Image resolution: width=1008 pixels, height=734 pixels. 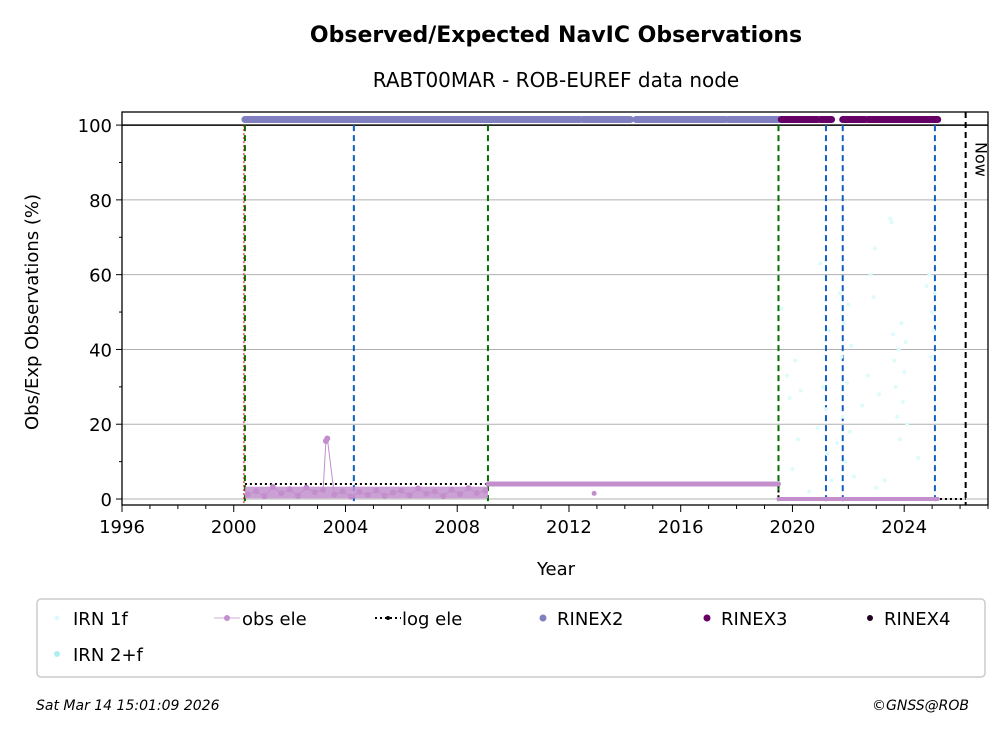 What do you see at coordinates (227, 618) in the screenshot?
I see `legend-obs-ele-marker` at bounding box center [227, 618].